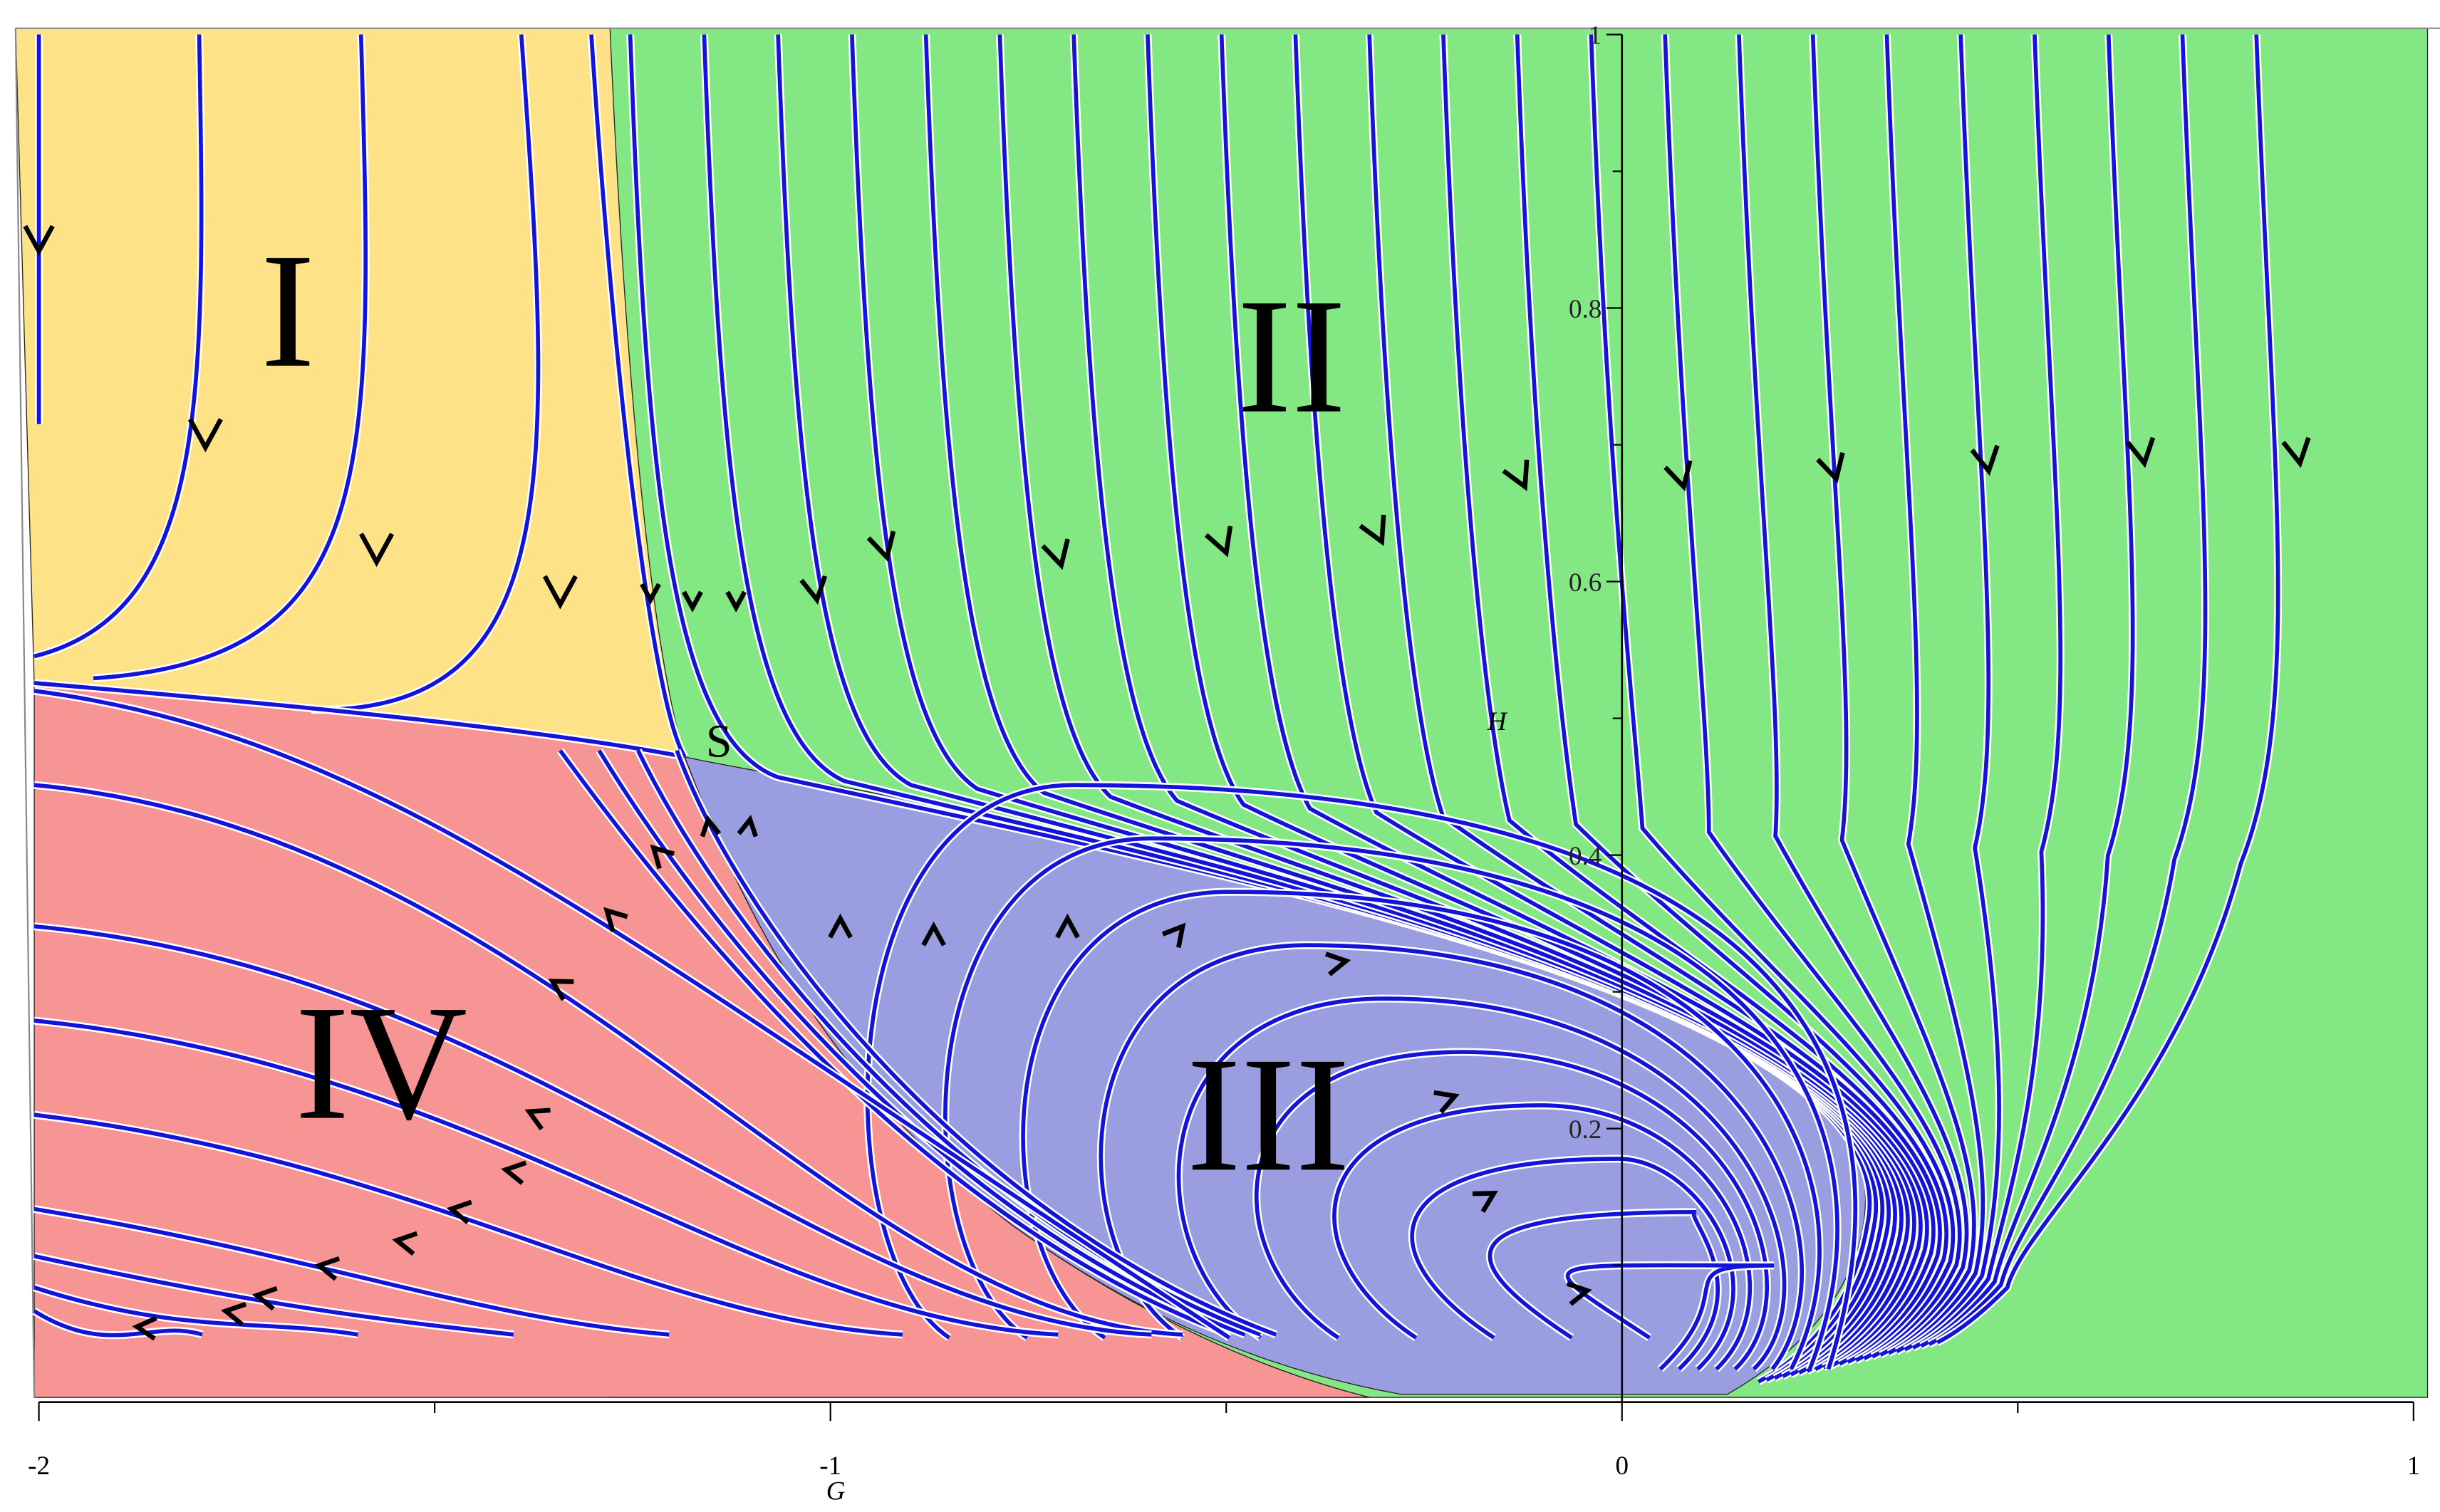 This screenshot has height=1512, width=2440. I want to click on y-tick-label: 0.8, so click(1585, 310).